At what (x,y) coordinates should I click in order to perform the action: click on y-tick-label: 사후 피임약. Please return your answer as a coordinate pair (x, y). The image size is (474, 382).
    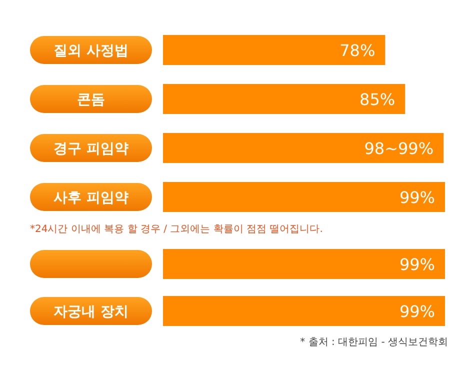
    Looking at the image, I should click on (91, 198).